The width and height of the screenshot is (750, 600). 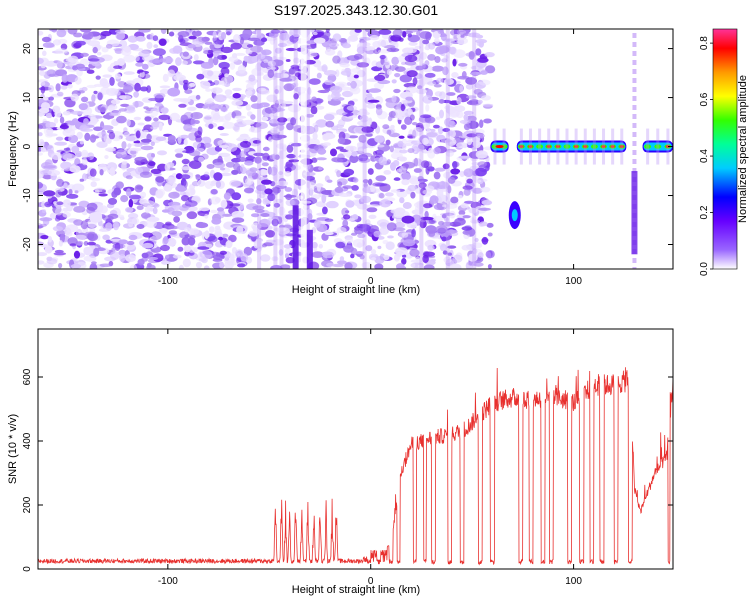 What do you see at coordinates (13, 449) in the screenshot?
I see `snr-y-label: SNR (10 * v/v)` at bounding box center [13, 449].